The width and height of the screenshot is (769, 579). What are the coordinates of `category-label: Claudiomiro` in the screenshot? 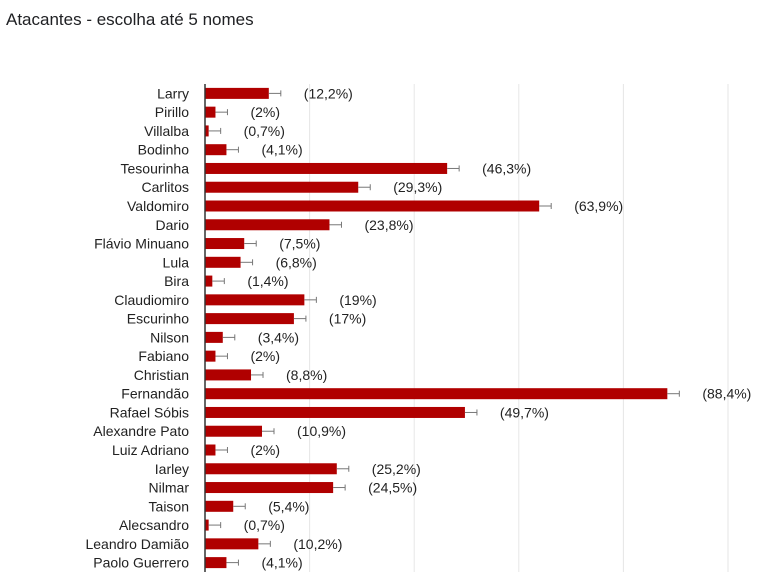 It's located at (151, 300).